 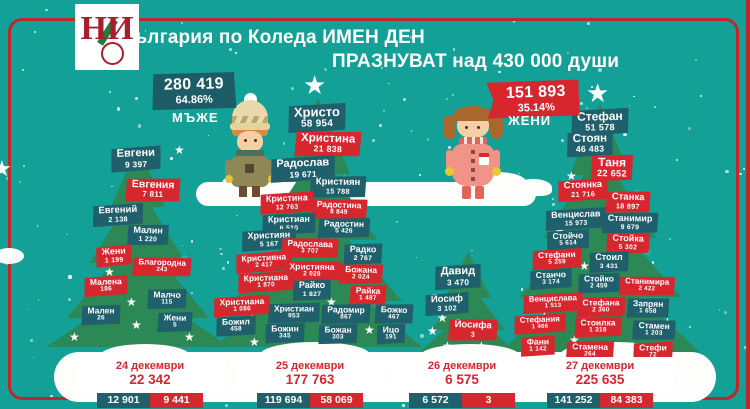 What do you see at coordinates (338, 209) in the screenshot?
I see `name-ribbon: Радостина 8 849` at bounding box center [338, 209].